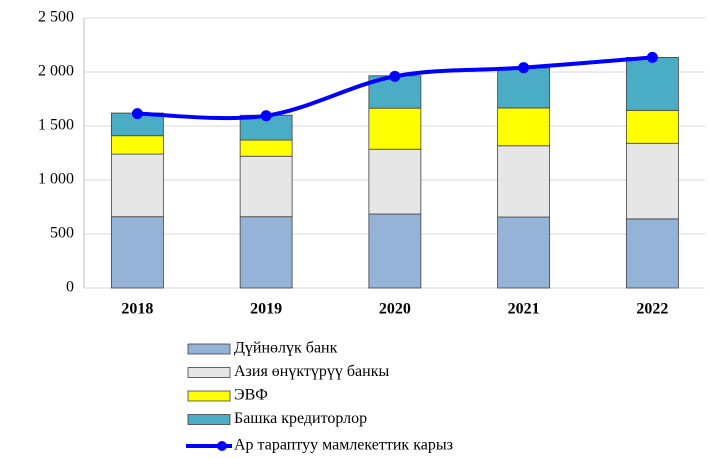 The width and height of the screenshot is (710, 459). I want to click on legend-label: Ар тараптуу мамлекеттик карыз, so click(343, 445).